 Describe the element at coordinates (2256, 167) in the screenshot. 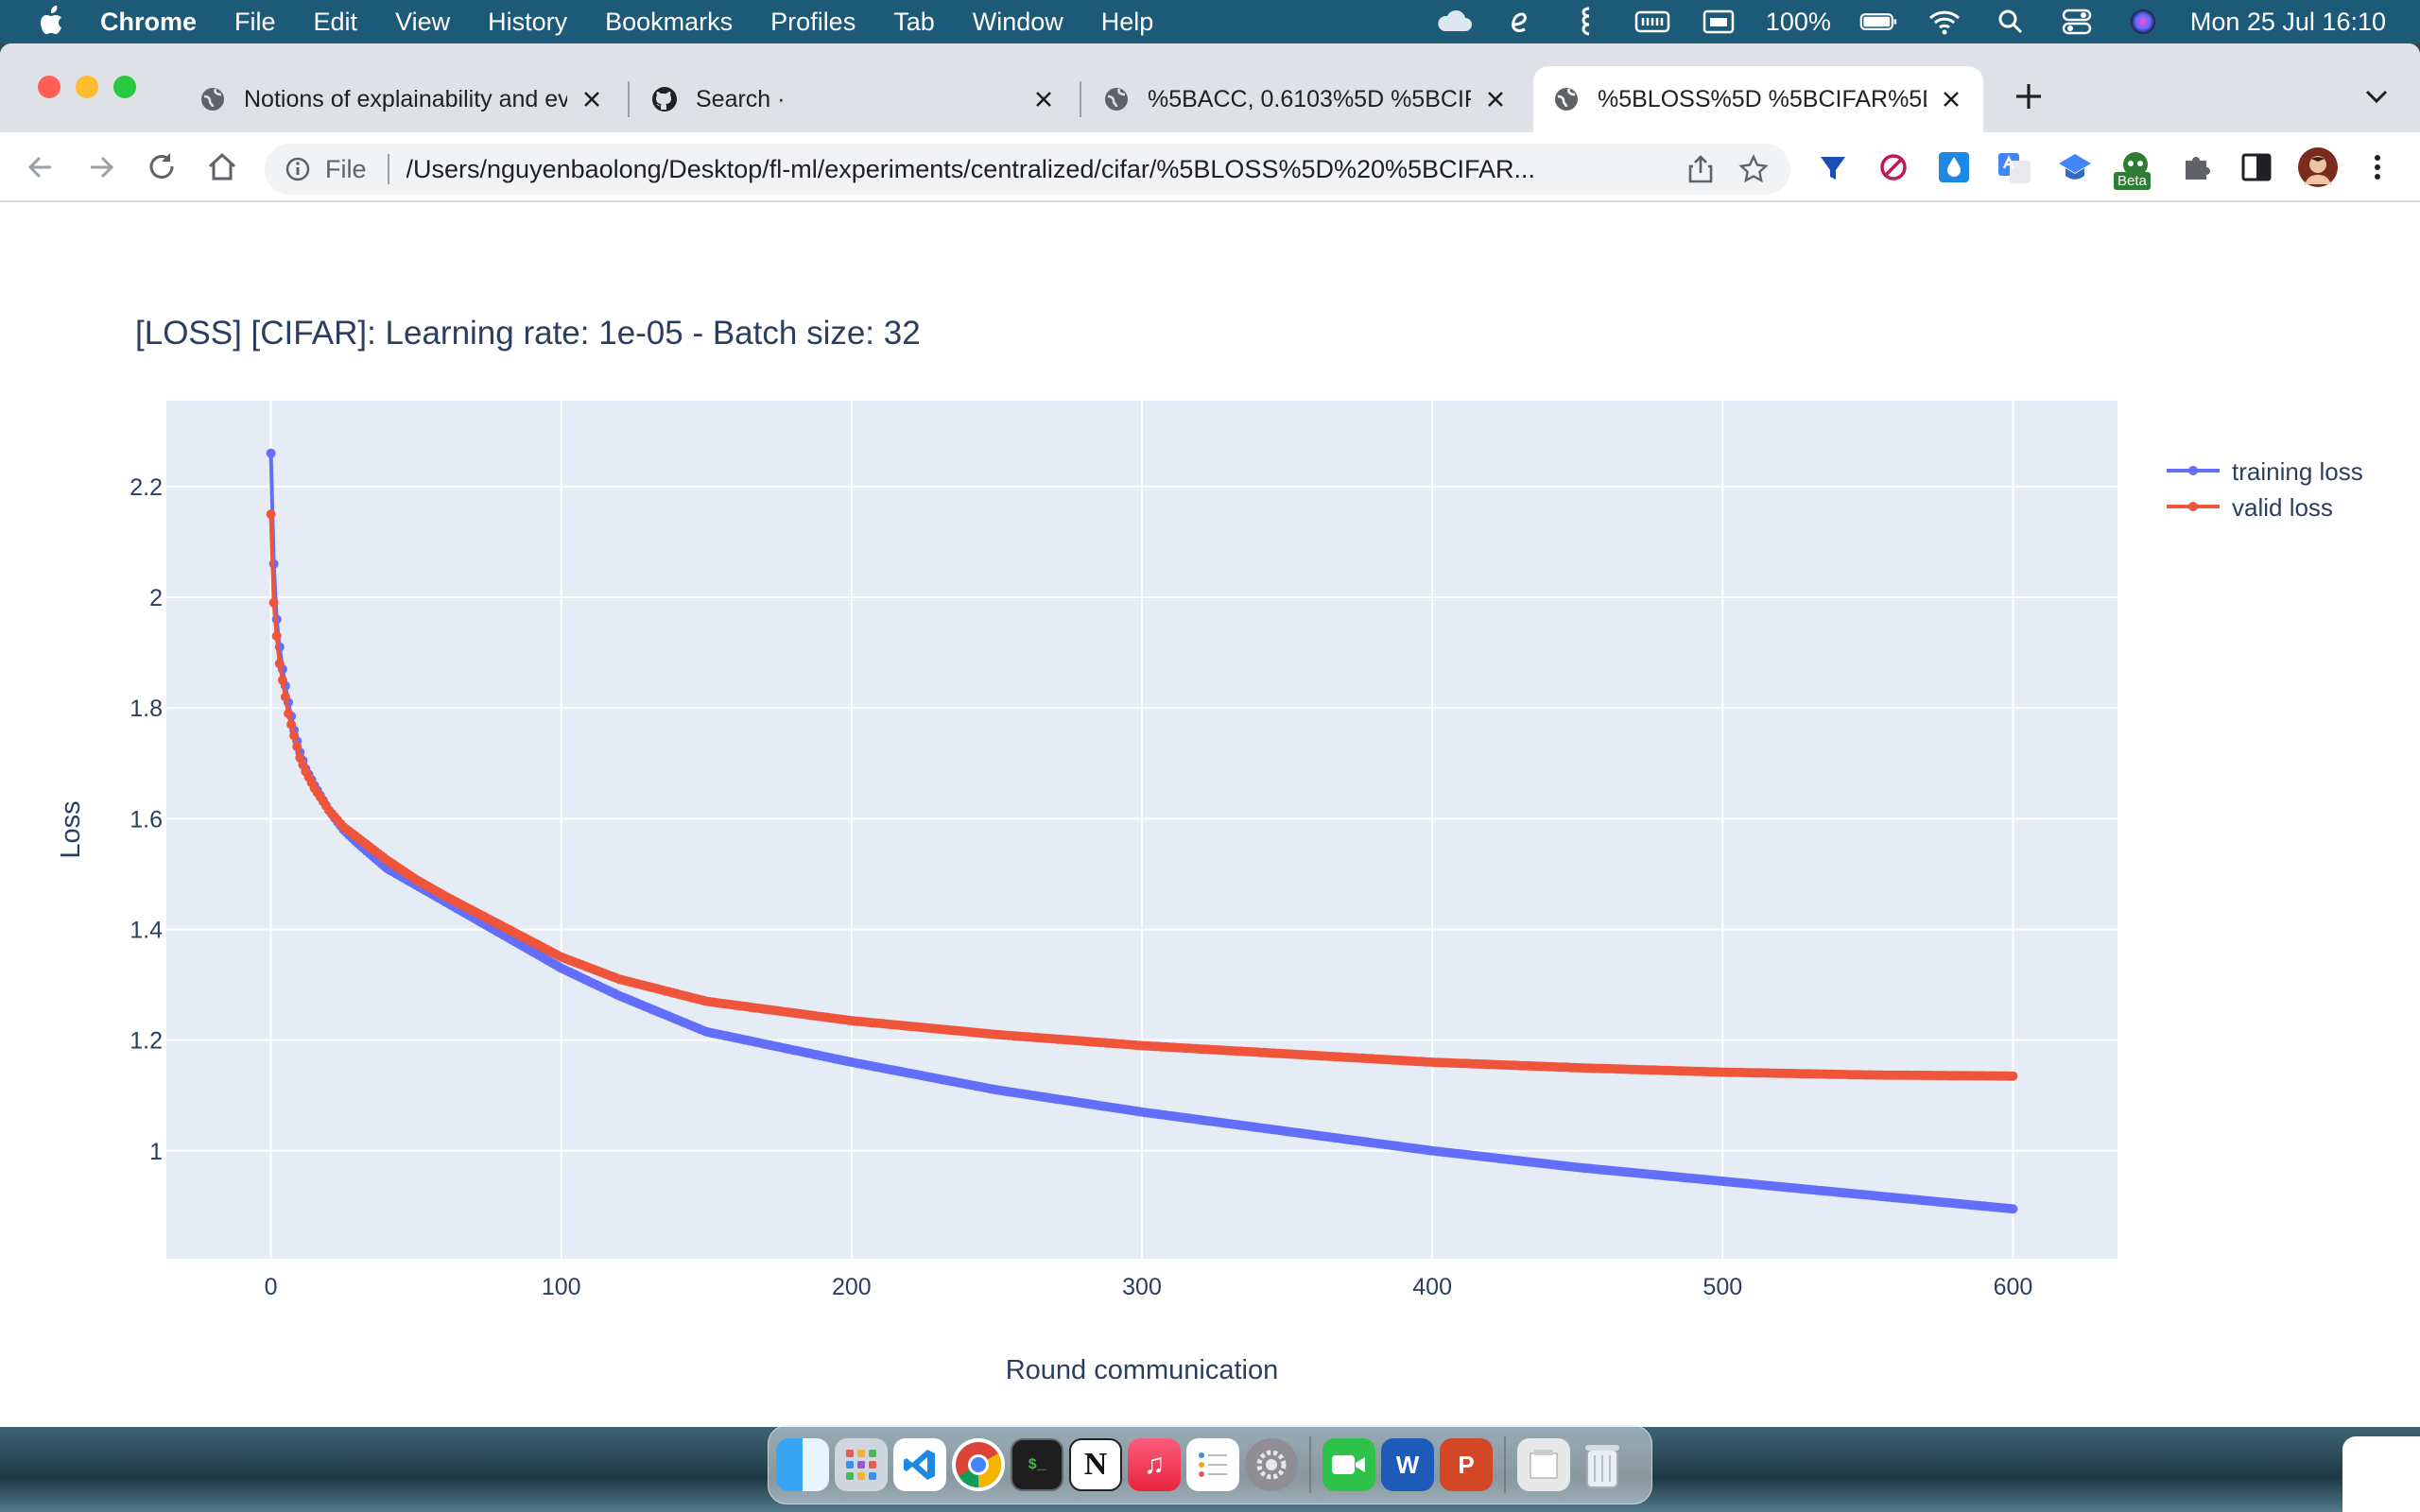

I see `sidepanel-icon` at that location.